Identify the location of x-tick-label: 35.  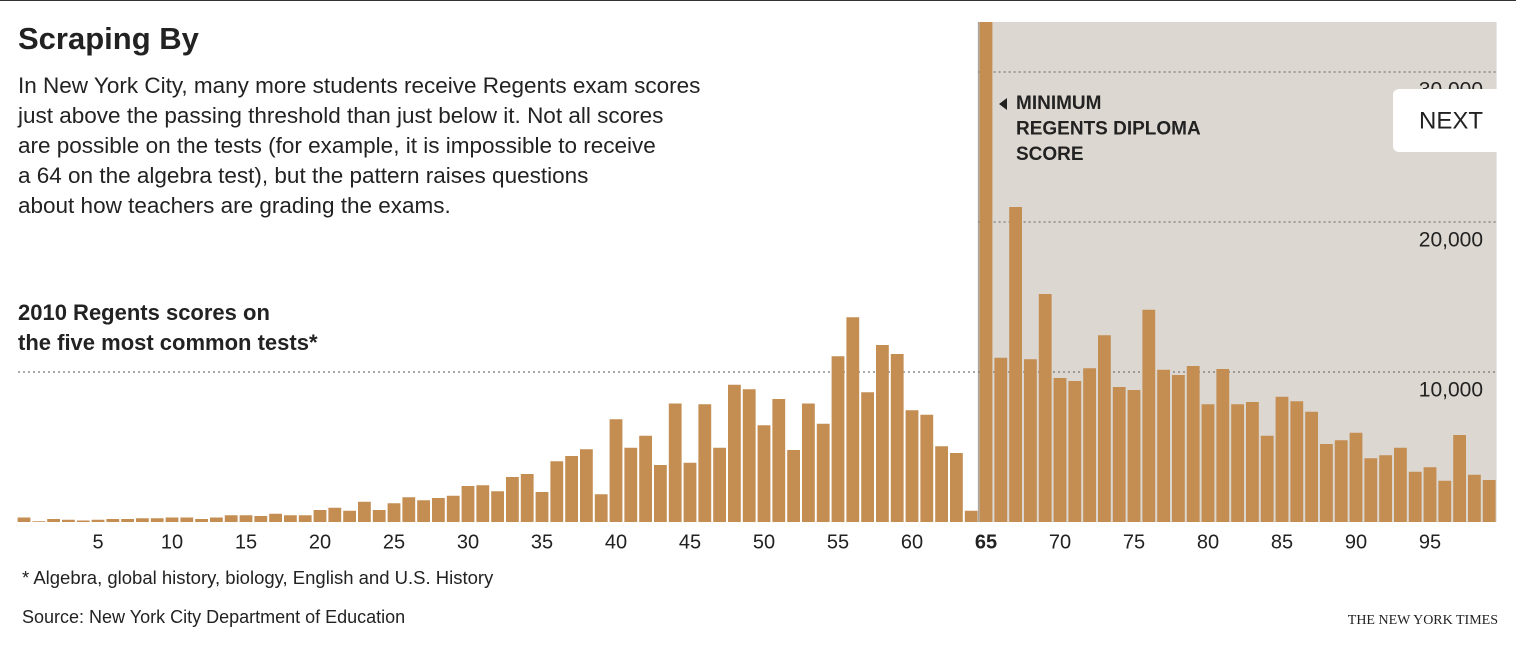
(542, 542).